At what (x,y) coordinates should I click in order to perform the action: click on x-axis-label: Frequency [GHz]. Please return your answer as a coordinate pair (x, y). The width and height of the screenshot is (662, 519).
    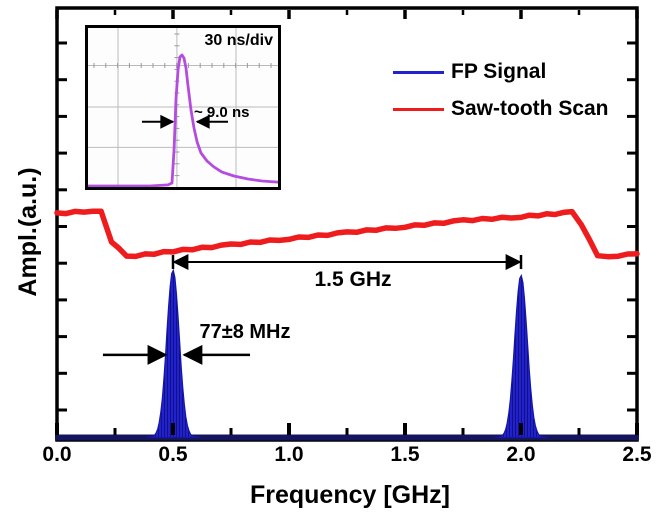
    Looking at the image, I should click on (350, 495).